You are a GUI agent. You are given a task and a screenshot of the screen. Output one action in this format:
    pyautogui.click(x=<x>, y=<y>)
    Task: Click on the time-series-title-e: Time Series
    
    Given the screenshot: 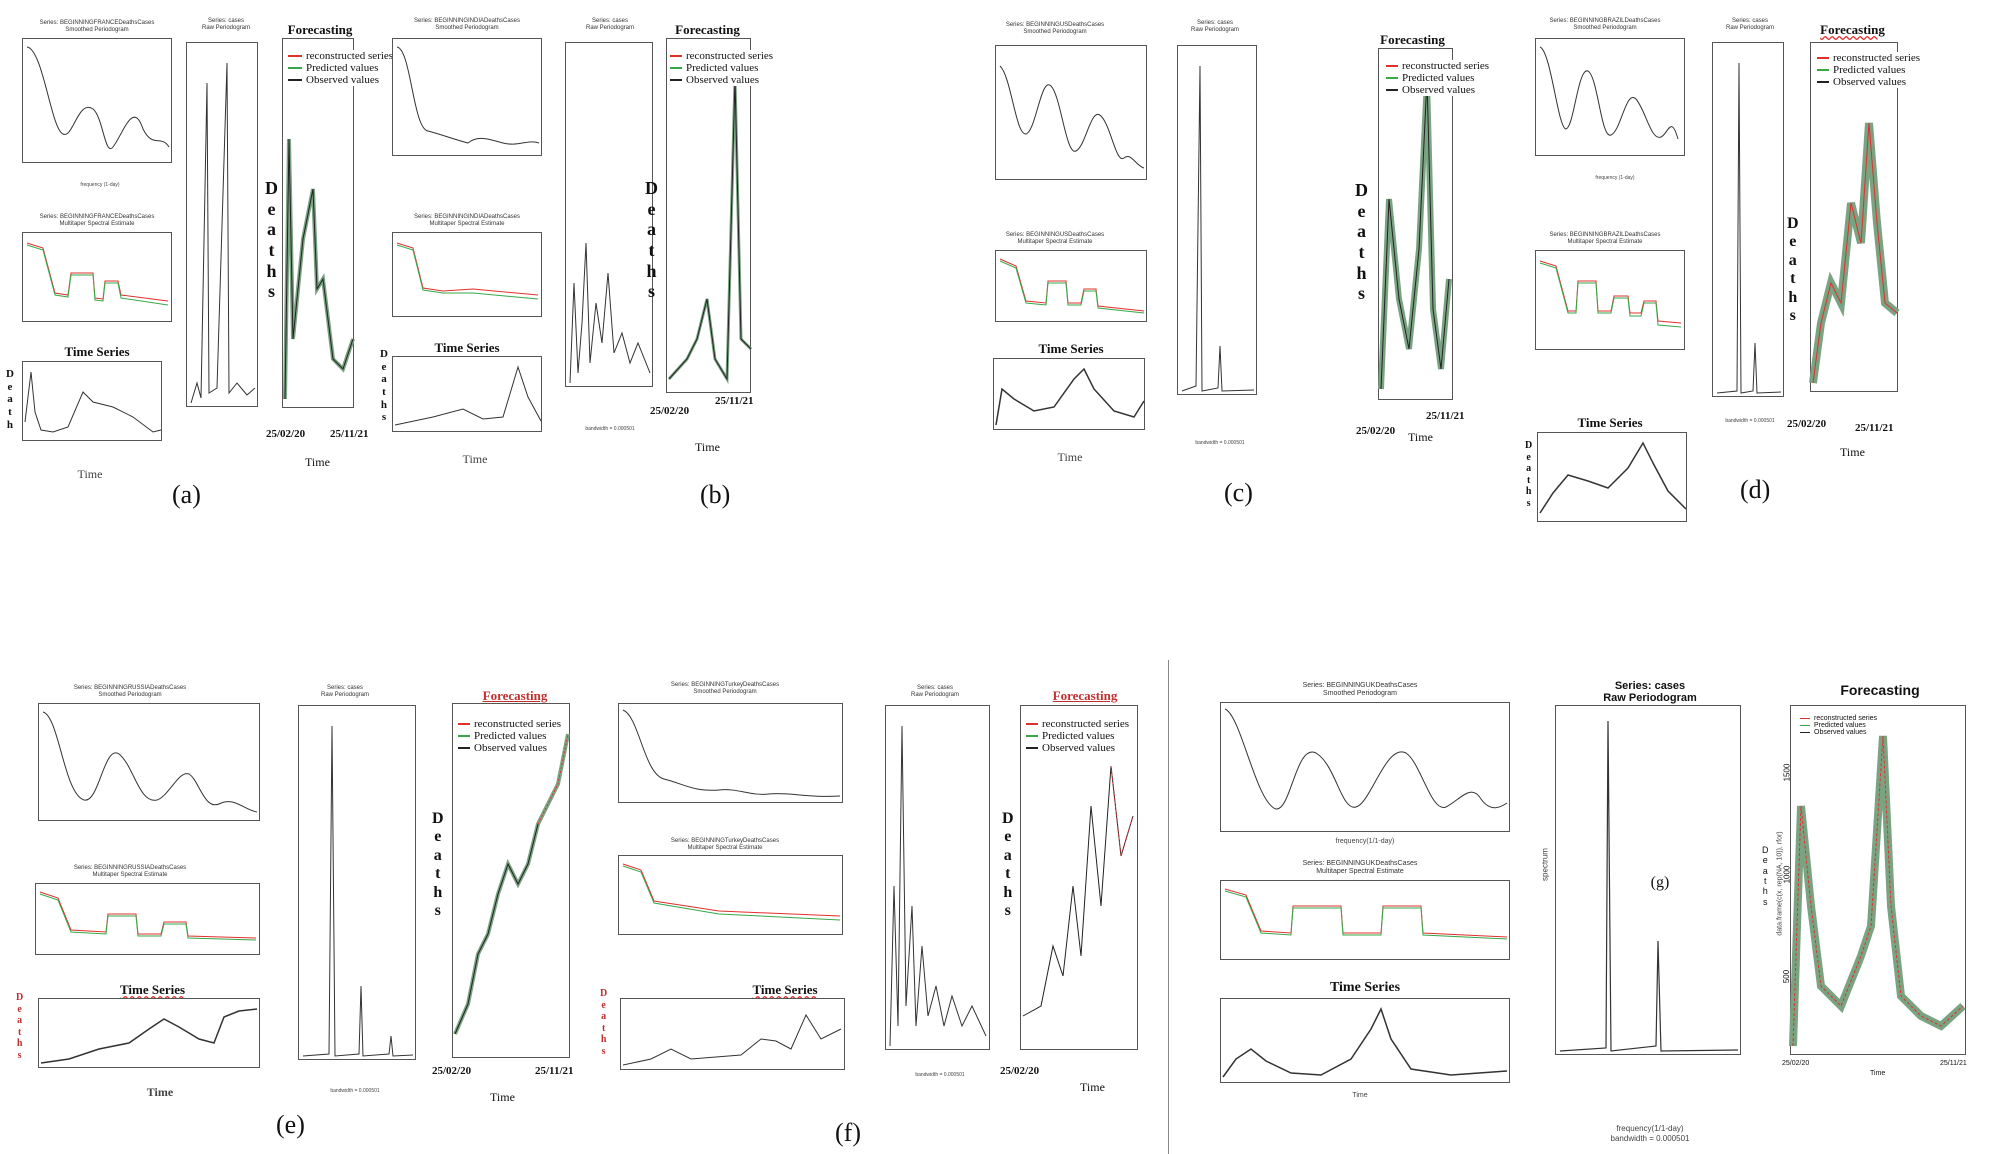 What is the action you would take?
    pyautogui.click(x=152, y=989)
    